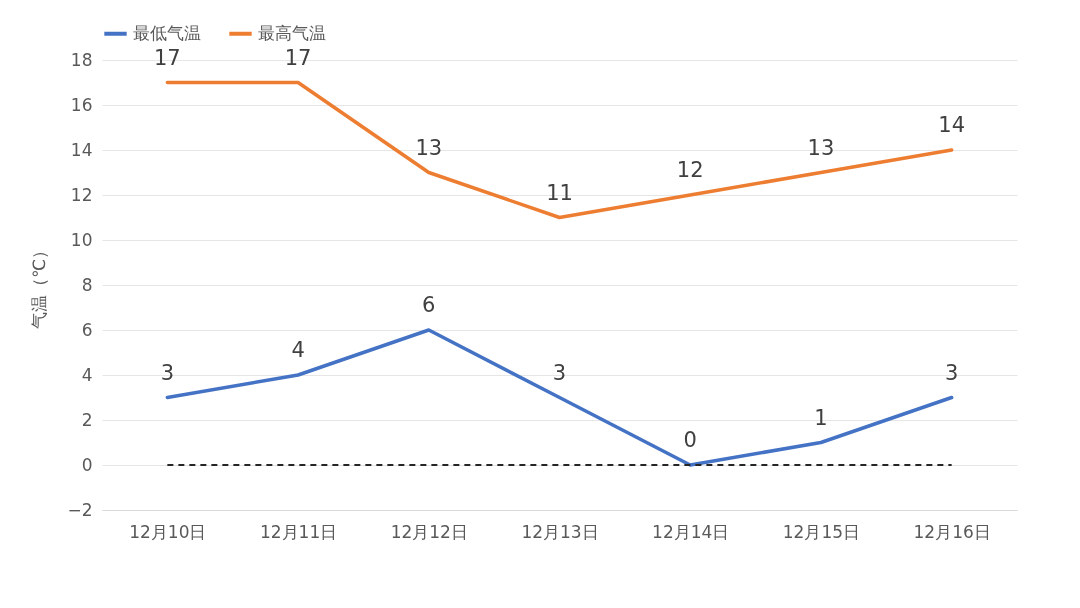 Image resolution: width=1080 pixels, height=608 pixels. Describe the element at coordinates (80, 509) in the screenshot. I see `y-tick-label: −2` at that location.